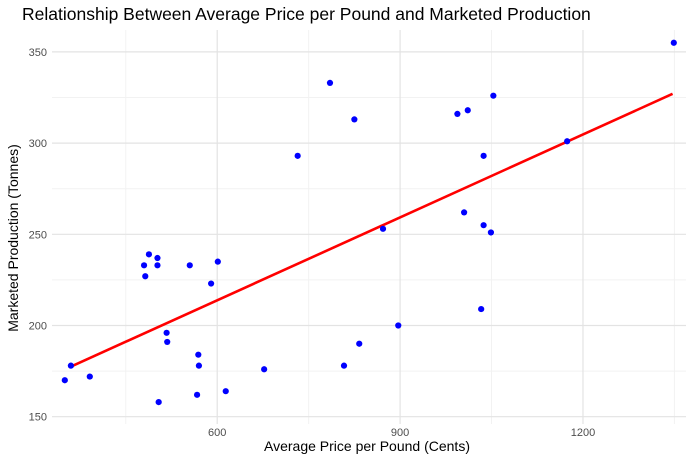 The height and width of the screenshot is (461, 692). I want to click on y-tick-label: 150, so click(38, 418).